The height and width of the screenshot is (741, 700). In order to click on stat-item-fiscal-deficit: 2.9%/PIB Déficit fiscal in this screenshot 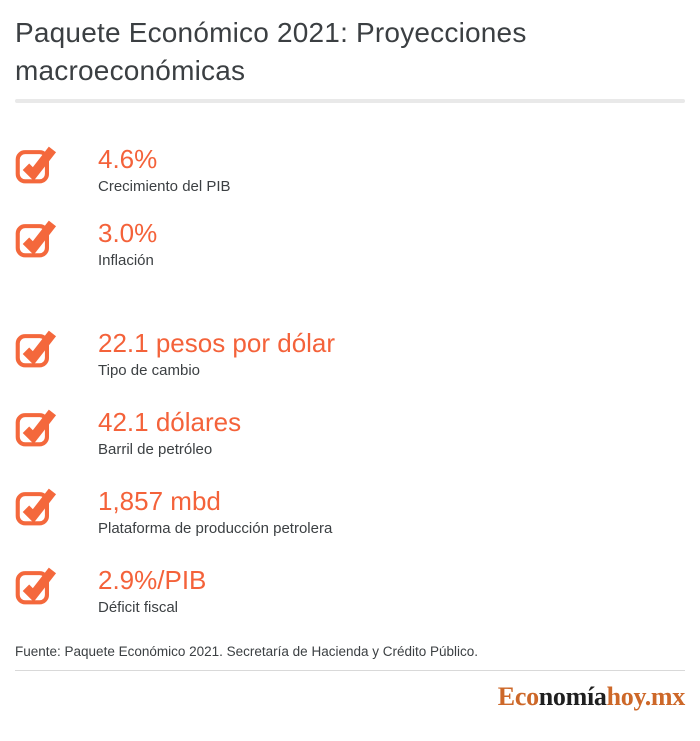, I will do `click(350, 591)`.